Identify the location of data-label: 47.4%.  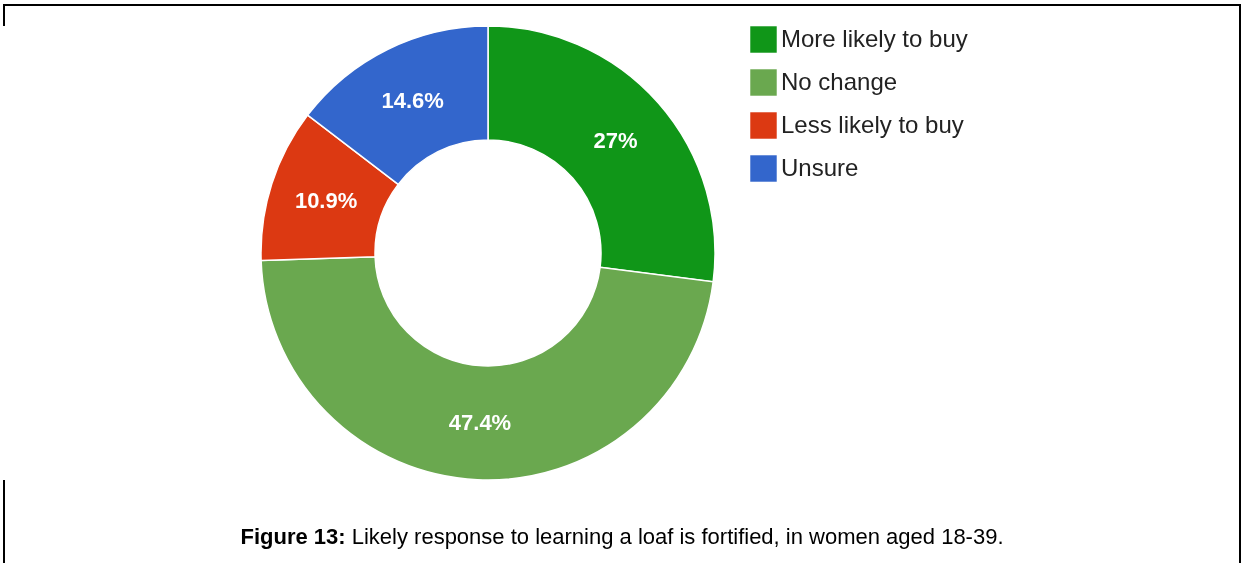
(480, 422).